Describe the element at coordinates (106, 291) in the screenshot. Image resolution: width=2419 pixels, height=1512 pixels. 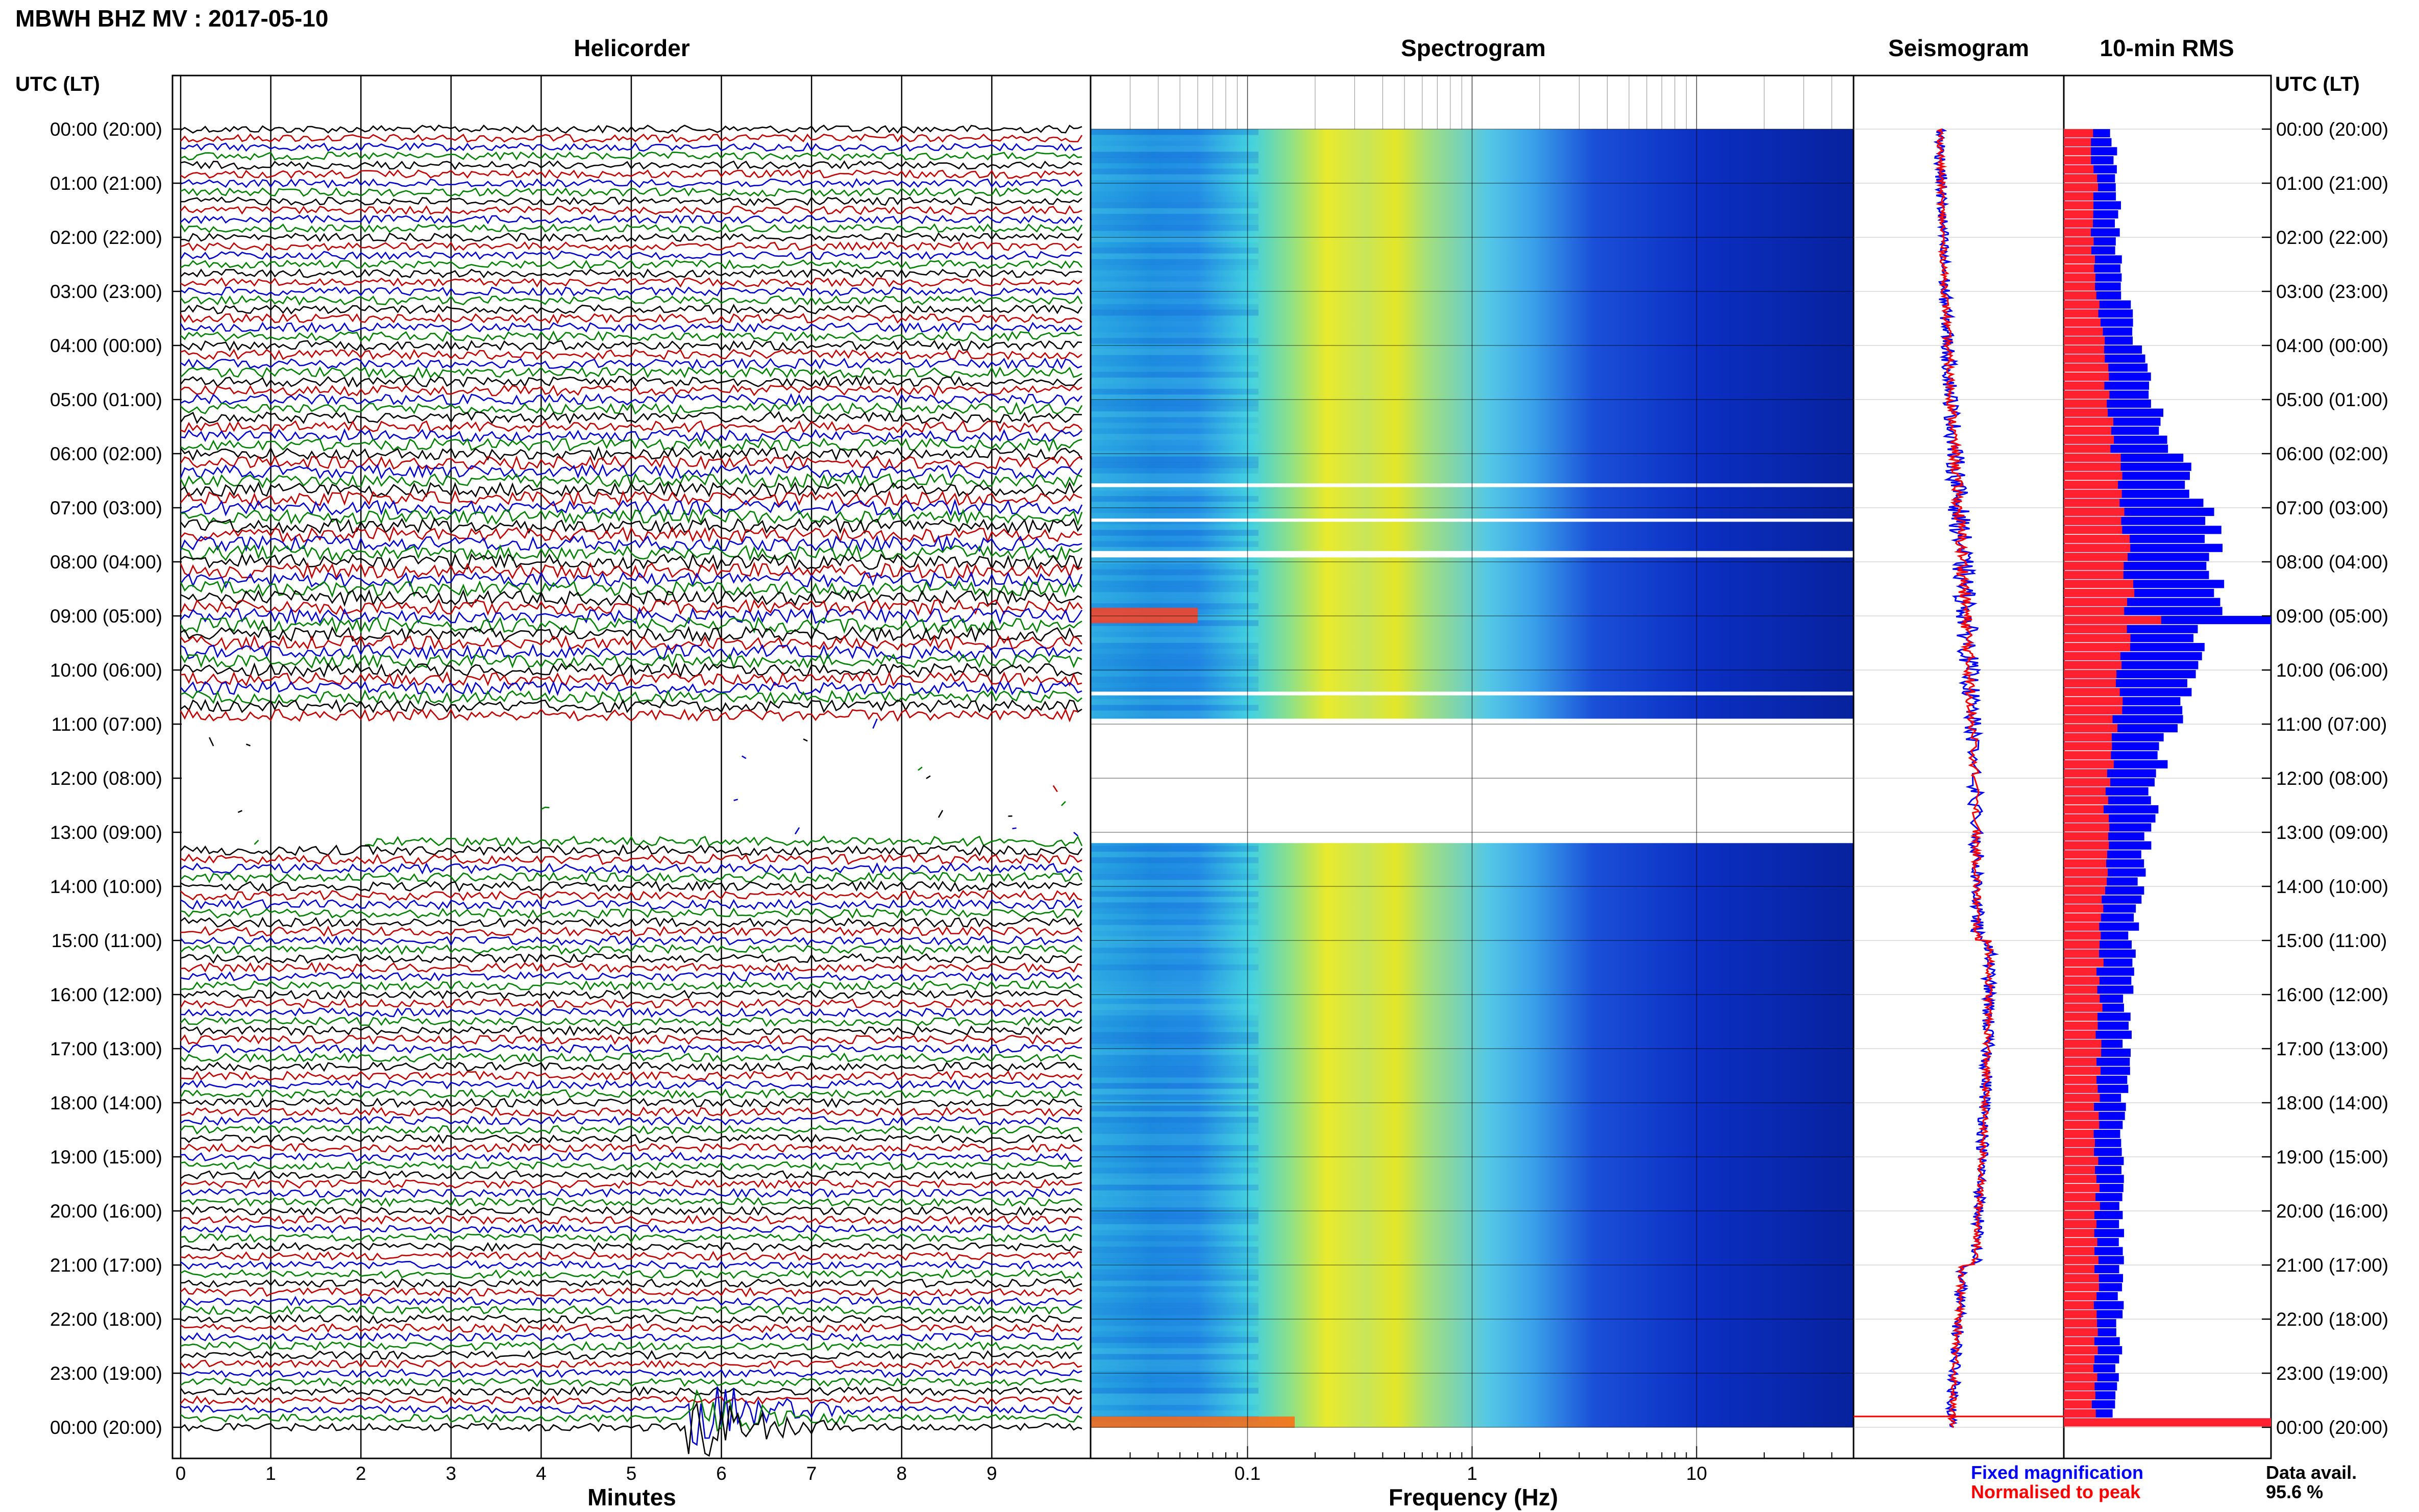
I see `left-time-tick-label: 03:00 (23:00)` at that location.